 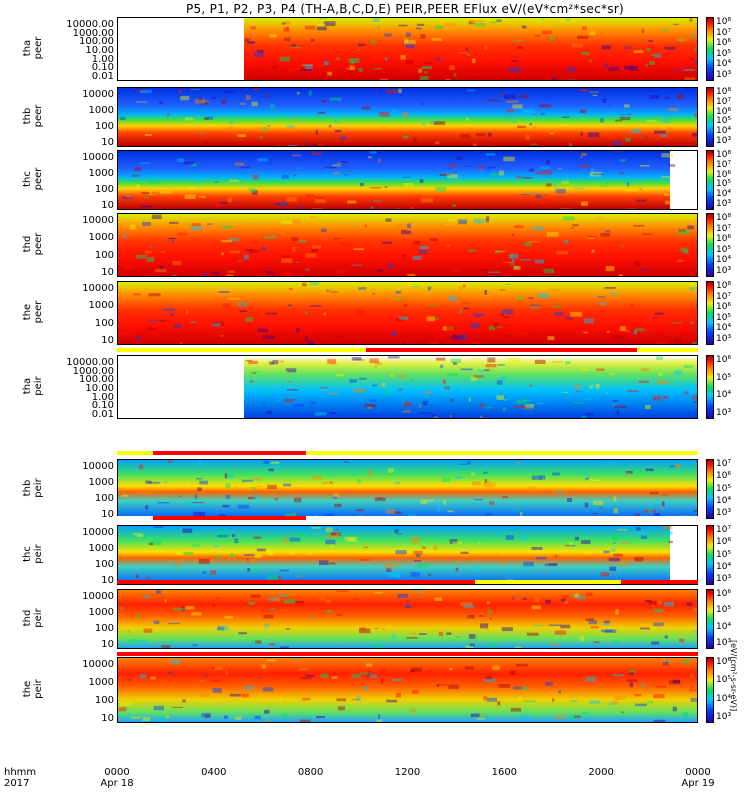 I want to click on spectrogram-fill, so click(x=407, y=489).